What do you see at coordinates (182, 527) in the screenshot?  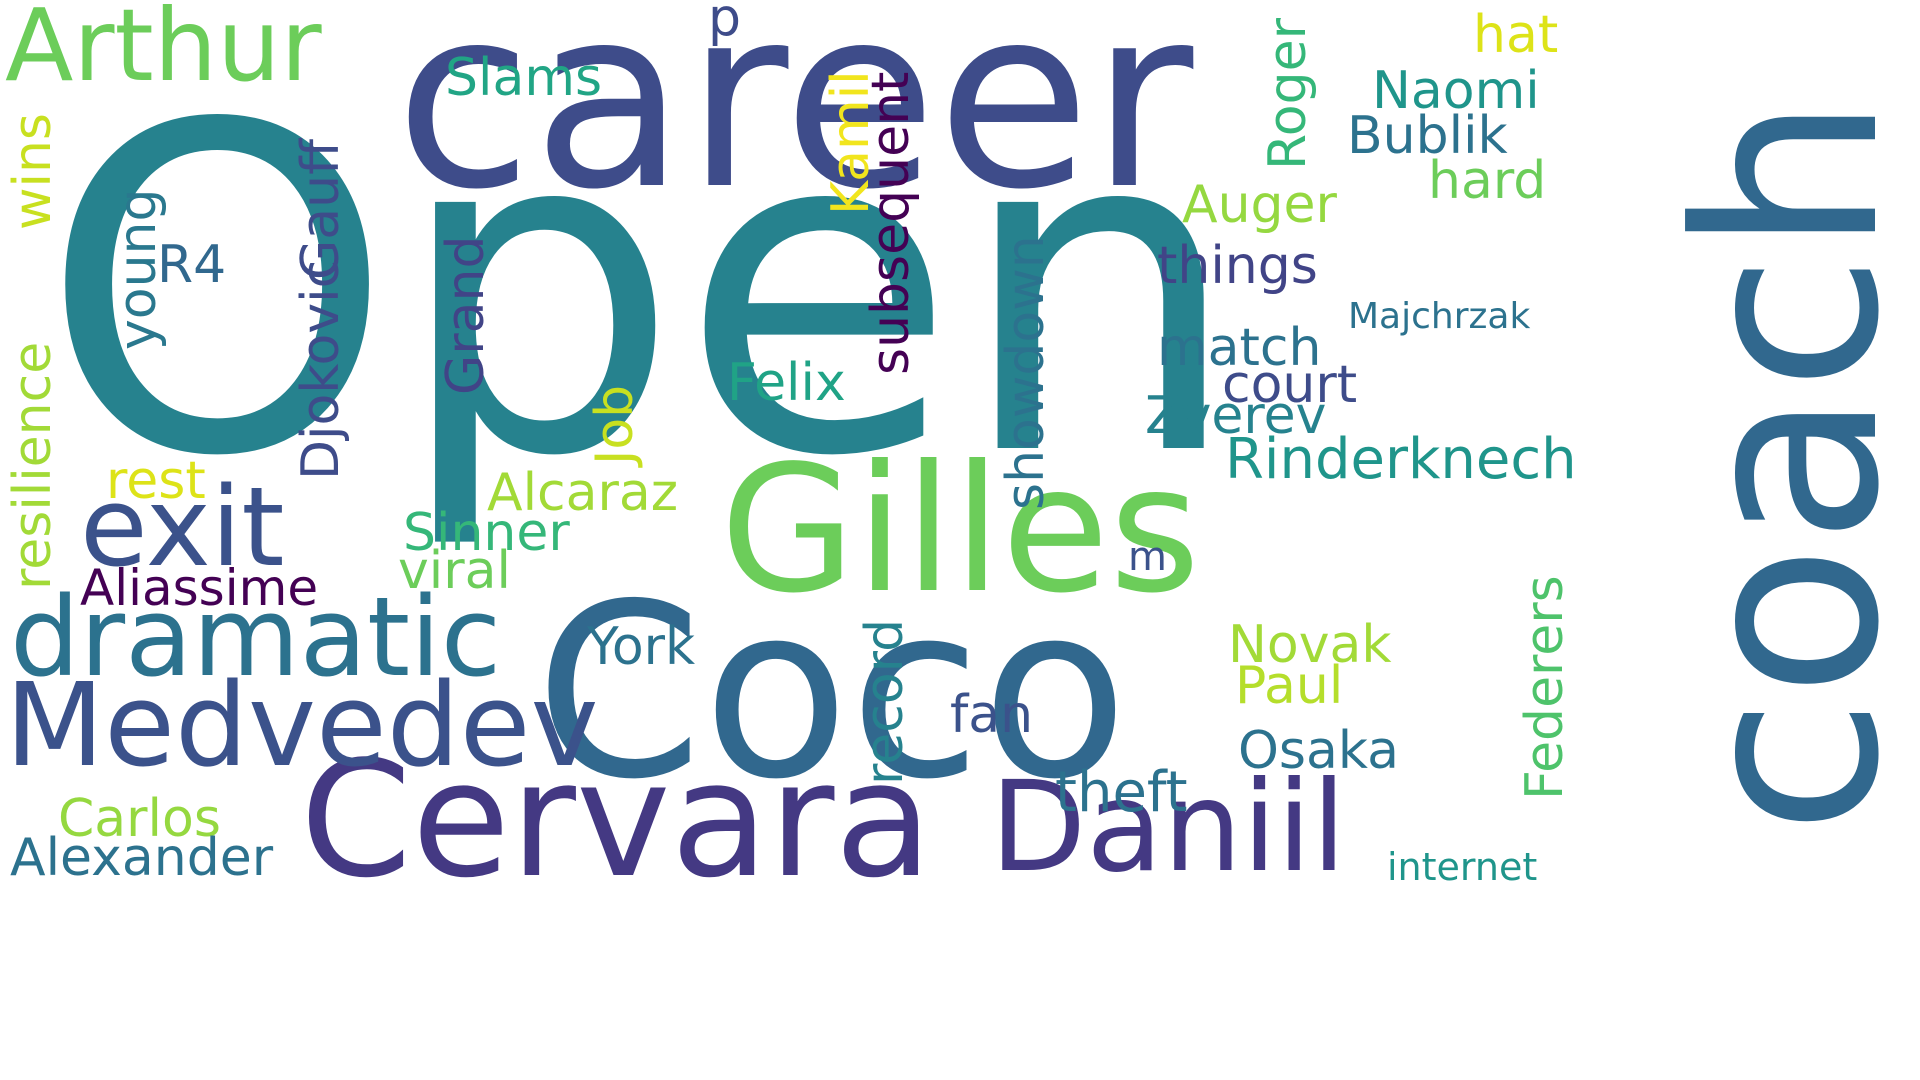 I see `word-exit: exit` at bounding box center [182, 527].